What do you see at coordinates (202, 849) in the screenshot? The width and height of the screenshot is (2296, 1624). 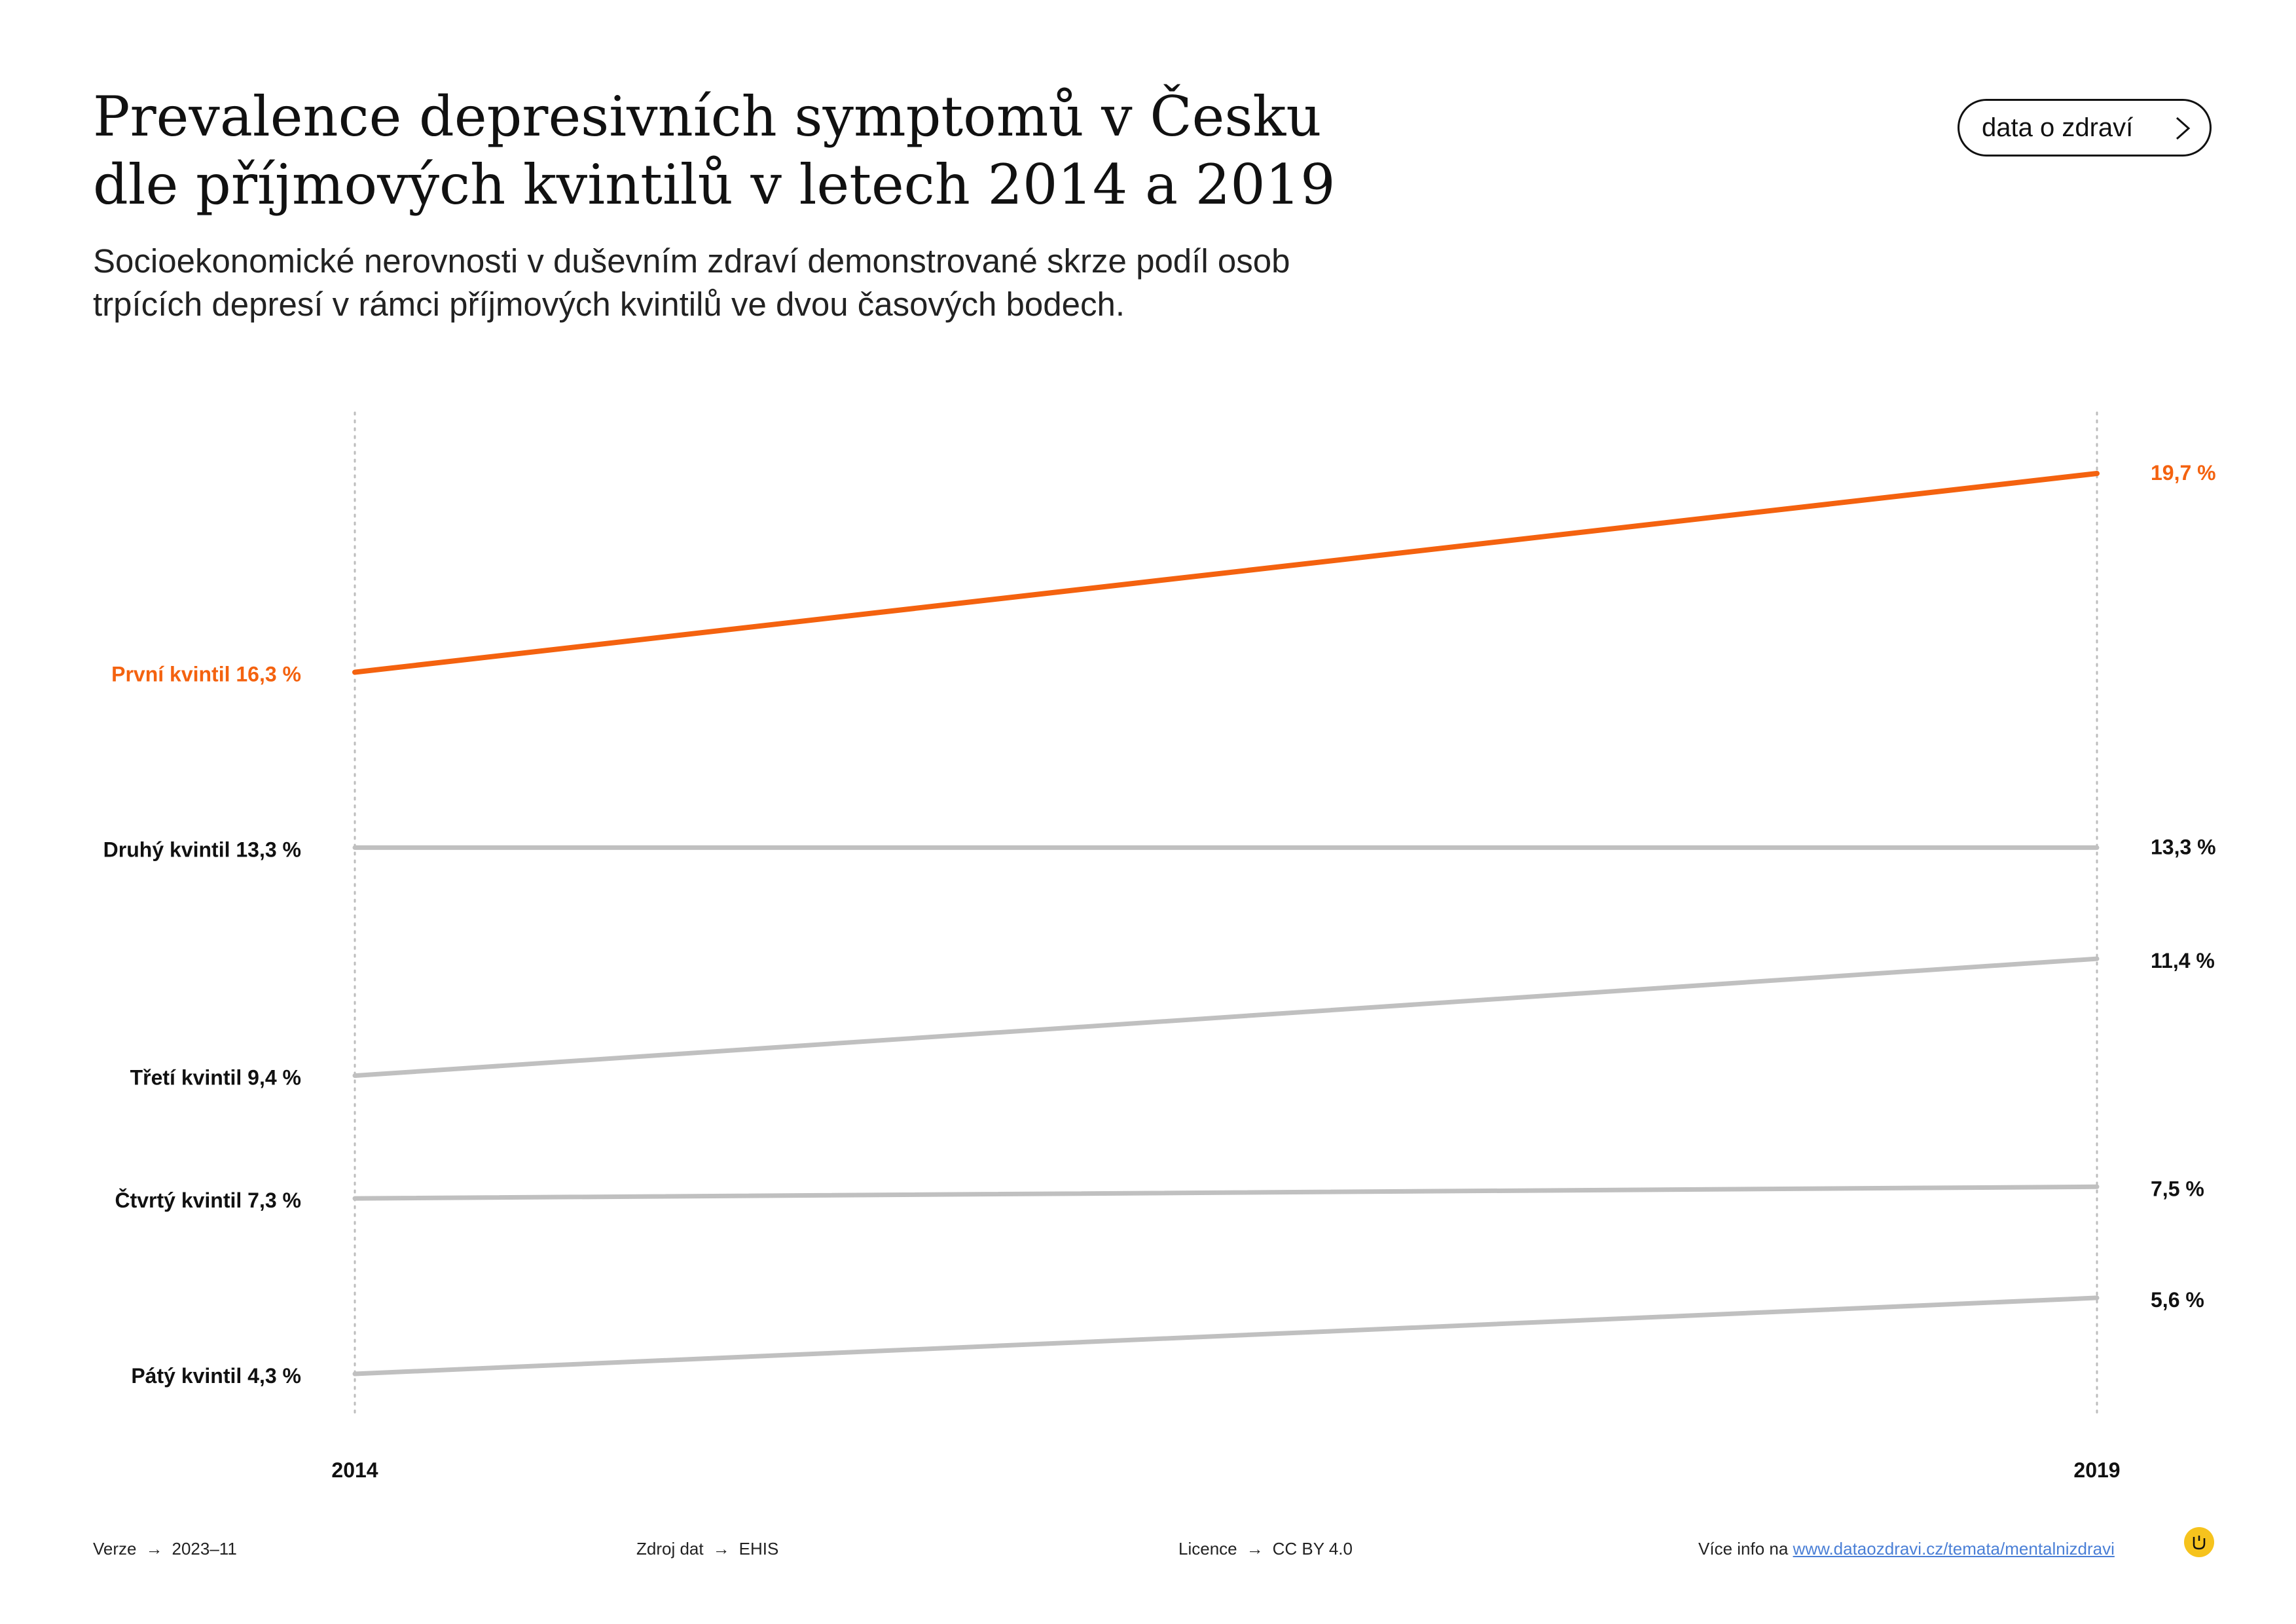 I see `series-label-left: Druhý kvintil 13,3 %` at bounding box center [202, 849].